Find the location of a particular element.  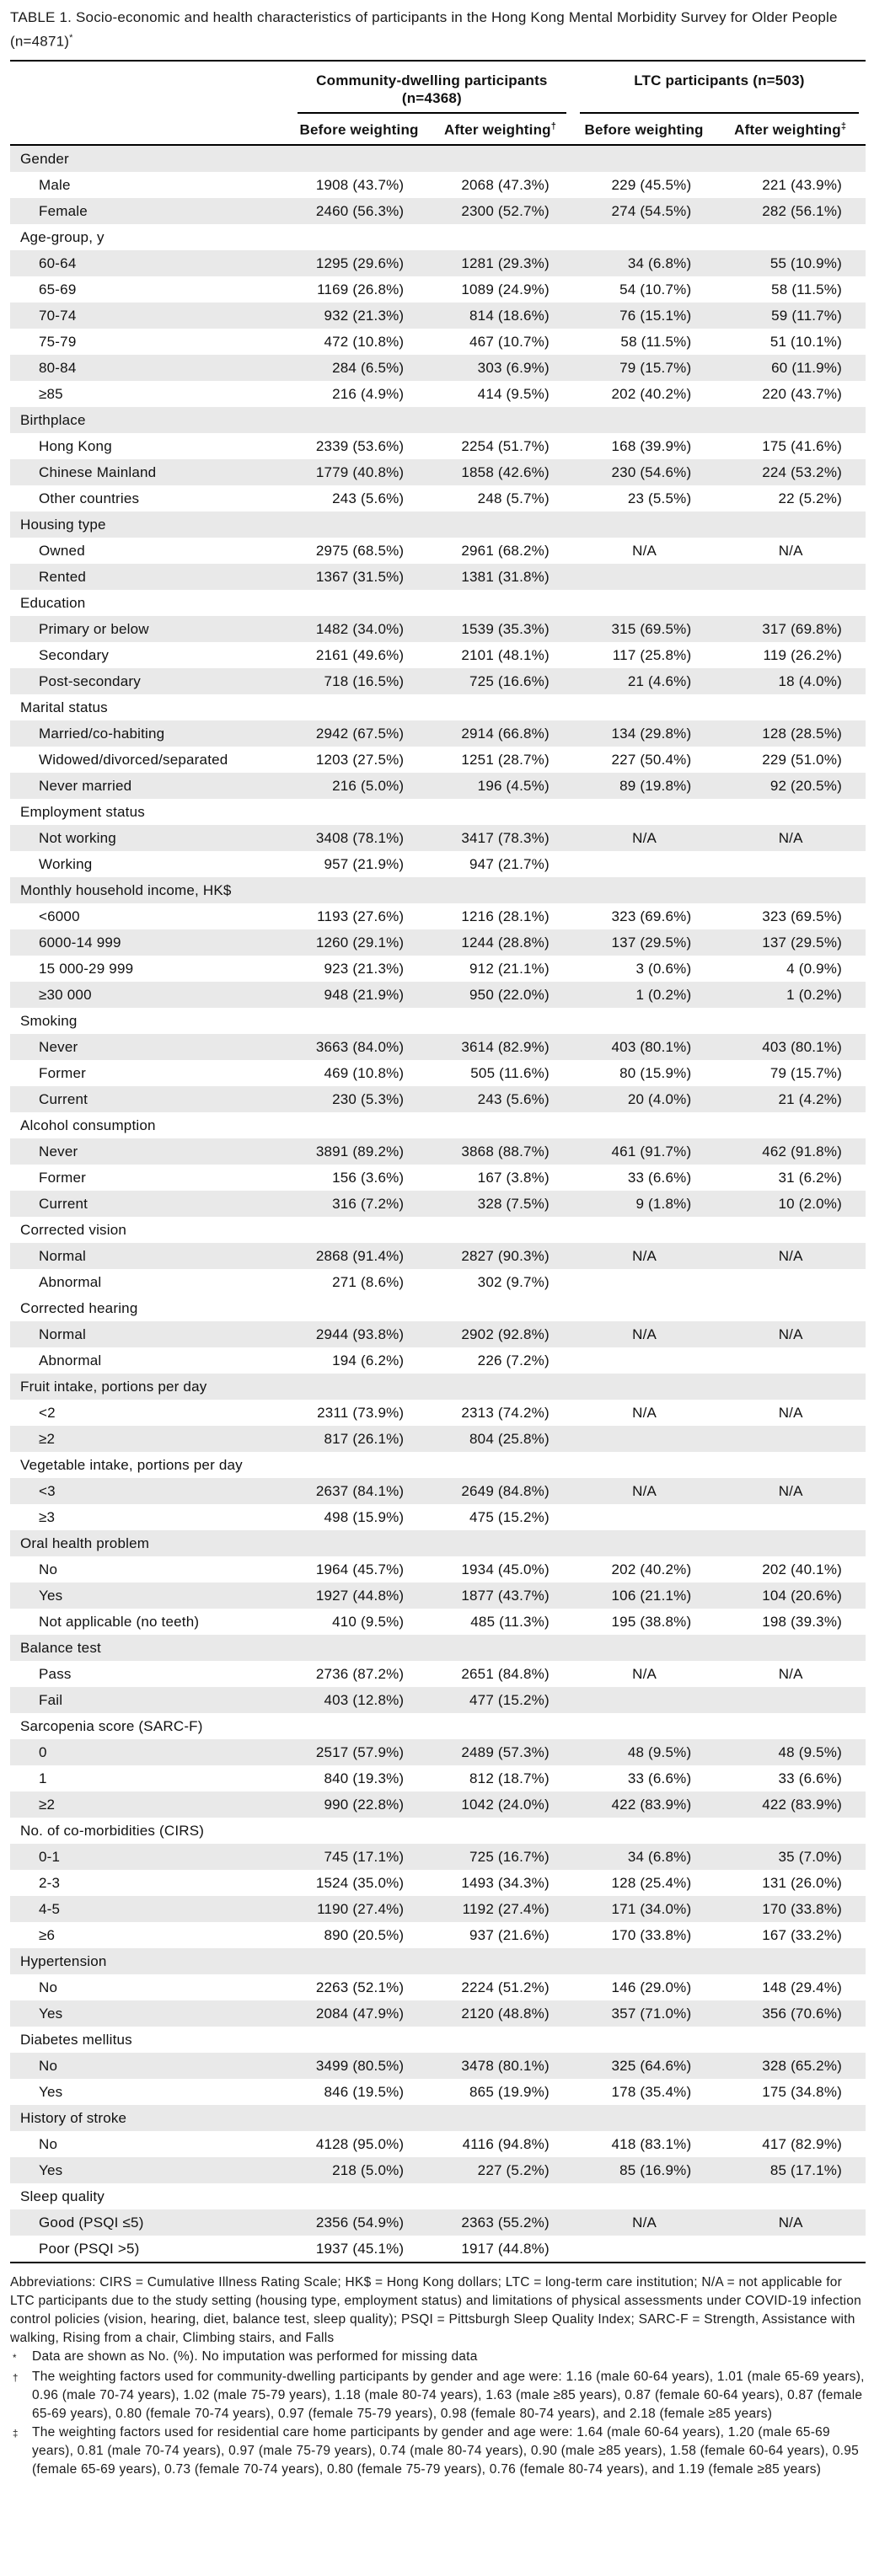

cell-value: 175 (34.8%) is located at coordinates (802, 2092).